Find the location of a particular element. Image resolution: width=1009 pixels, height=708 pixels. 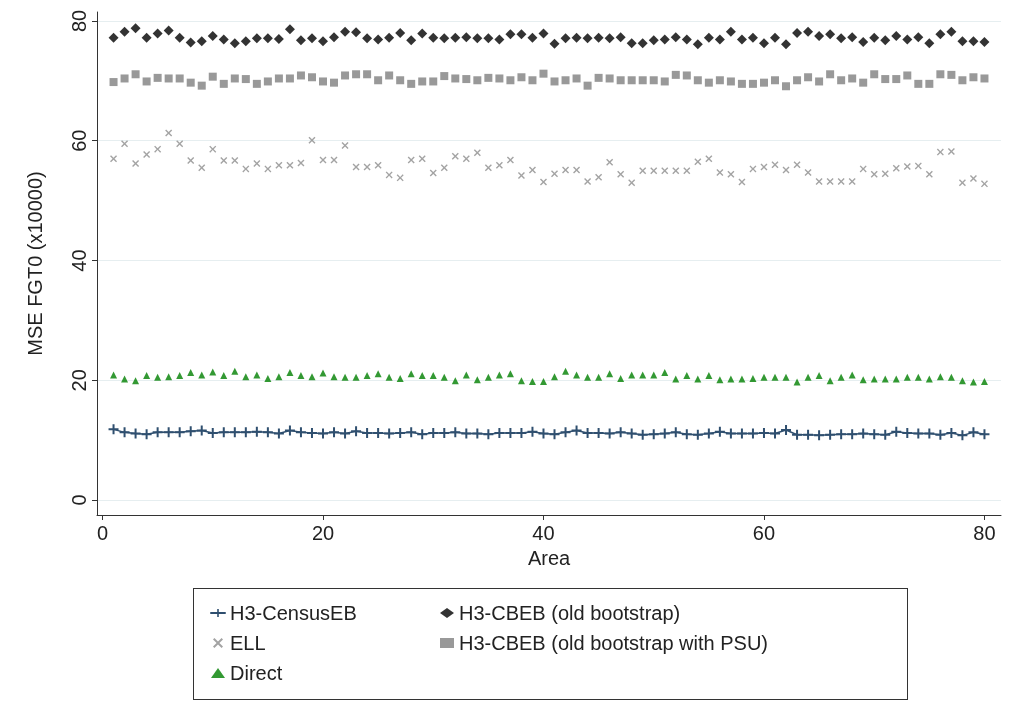

x-axis-title: Area is located at coordinates (549, 557).